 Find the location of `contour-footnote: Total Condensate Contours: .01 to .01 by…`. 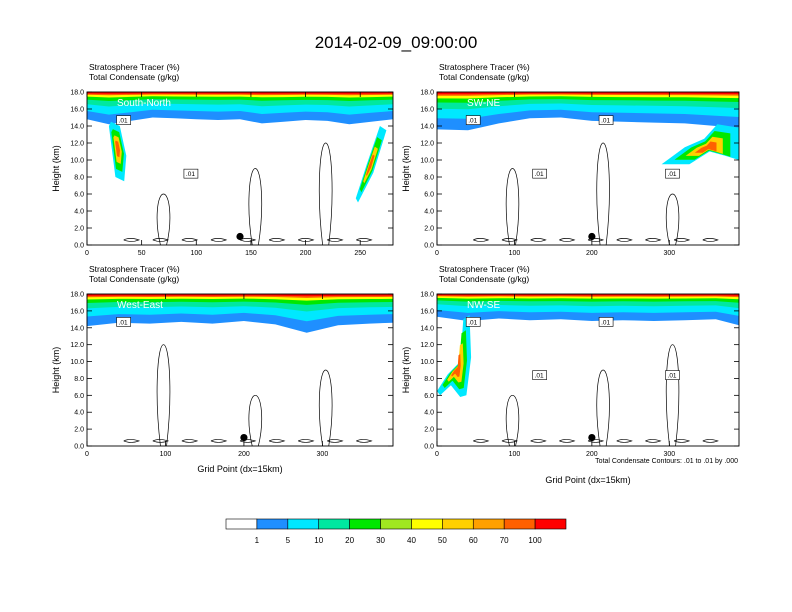

contour-footnote: Total Condensate Contours: .01 to .01 by… is located at coordinates (666, 461).